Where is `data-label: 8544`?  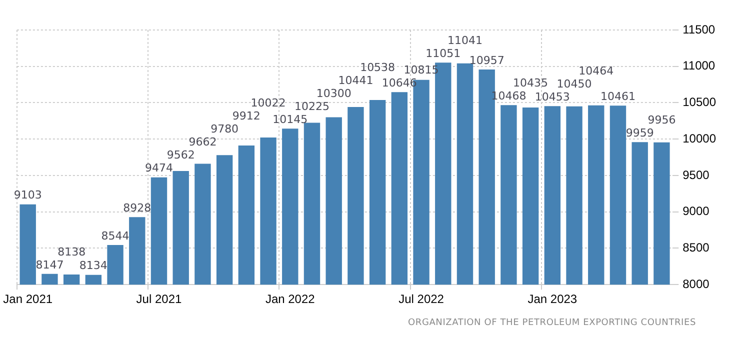 data-label: 8544 is located at coordinates (115, 235).